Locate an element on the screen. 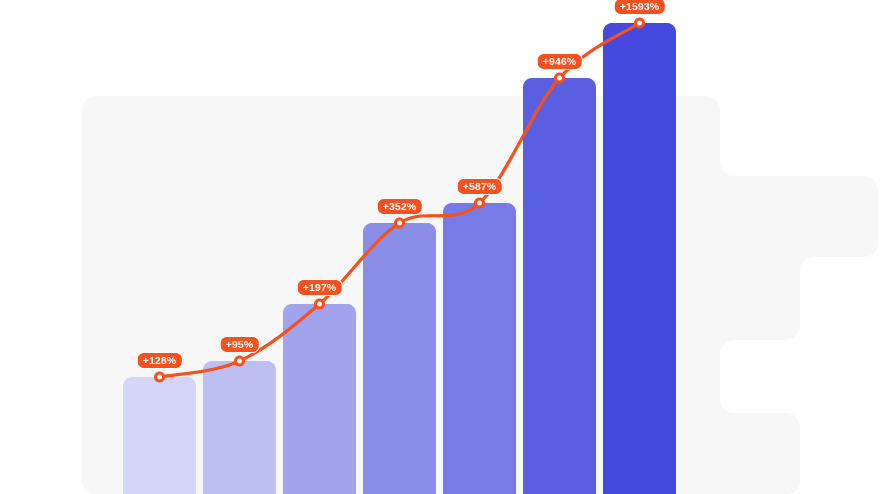  growth-badge-2: +95% is located at coordinates (239, 344).